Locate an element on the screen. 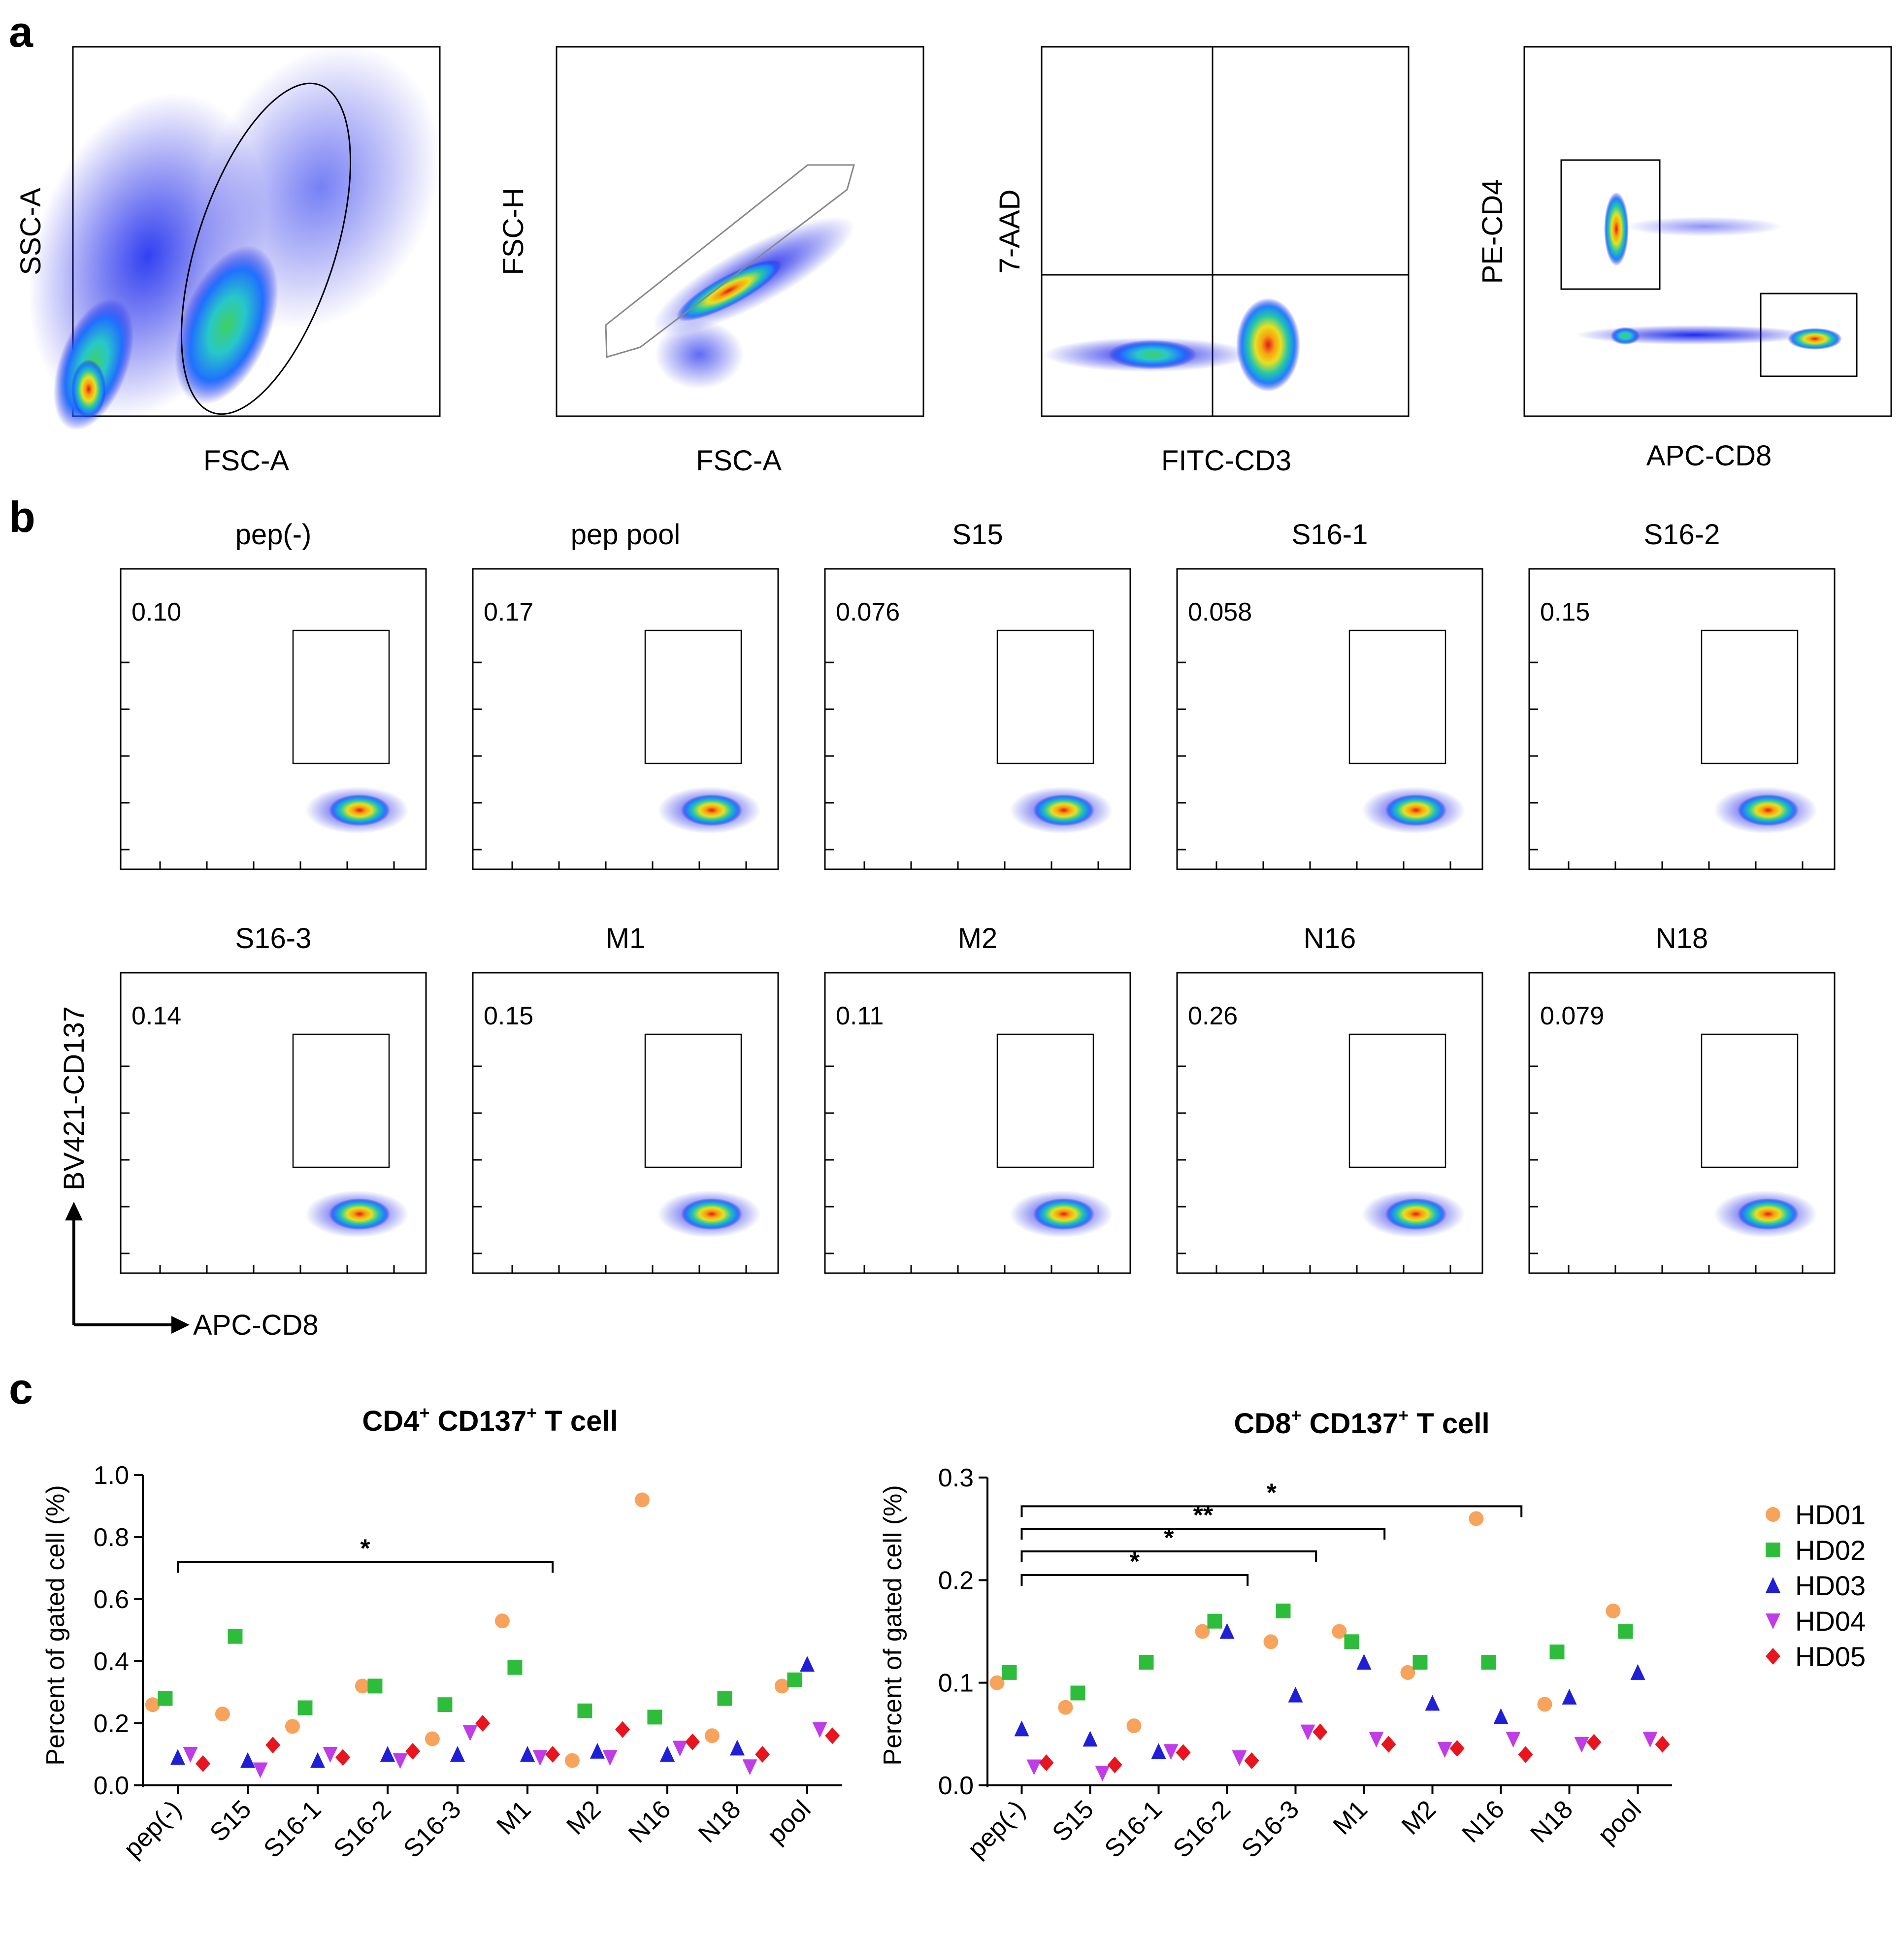 The width and height of the screenshot is (1904, 1940). cd4-y-tick-label: 1.0 is located at coordinates (111, 1475).